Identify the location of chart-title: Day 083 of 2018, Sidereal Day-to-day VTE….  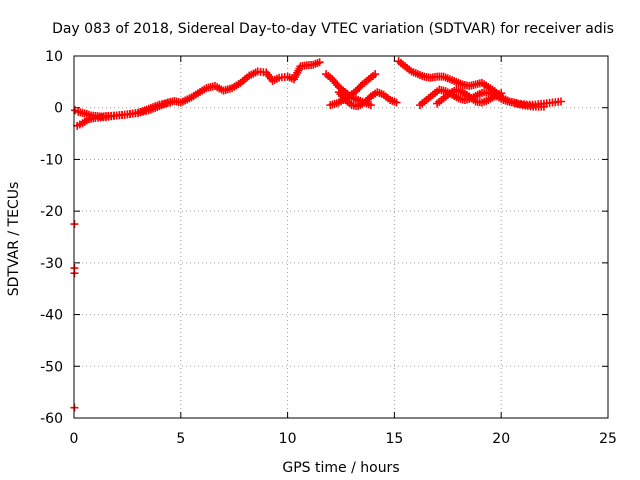
(333, 29).